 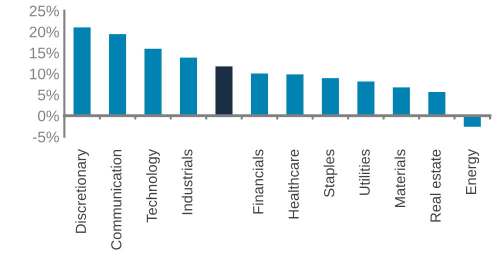 I want to click on x-tick-label: Utilities, so click(x=364, y=172).